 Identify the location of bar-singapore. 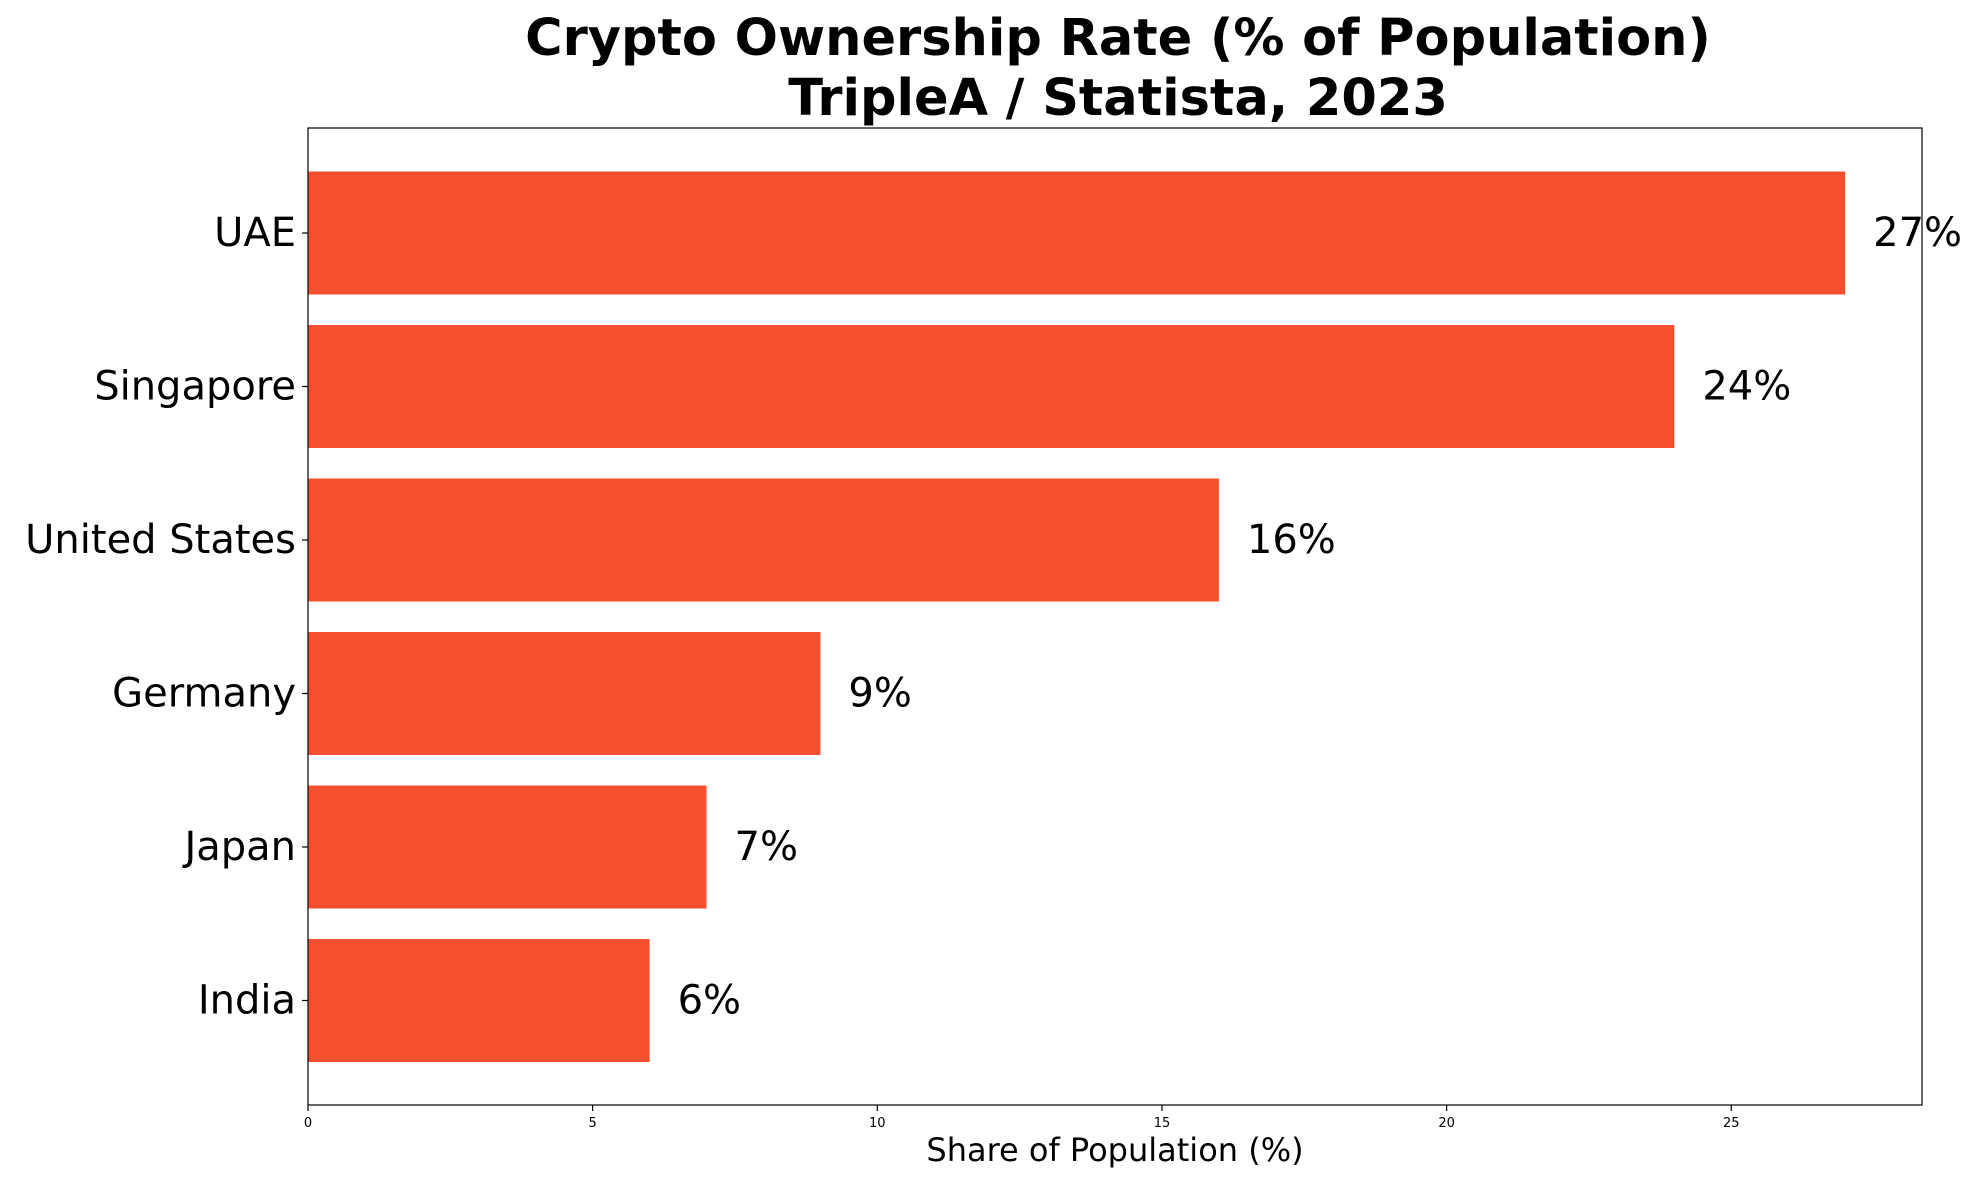
(991, 386).